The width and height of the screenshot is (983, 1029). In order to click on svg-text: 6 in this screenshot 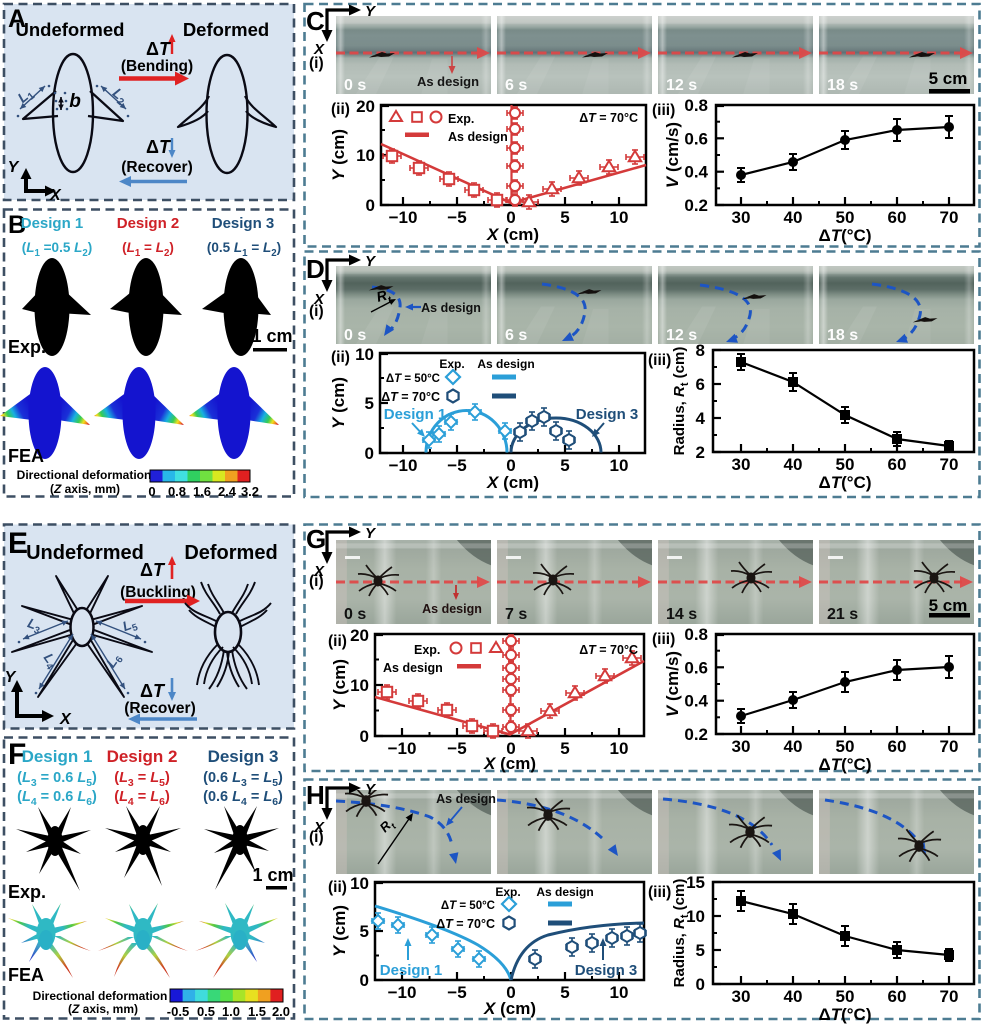, I will do `click(700, 384)`.